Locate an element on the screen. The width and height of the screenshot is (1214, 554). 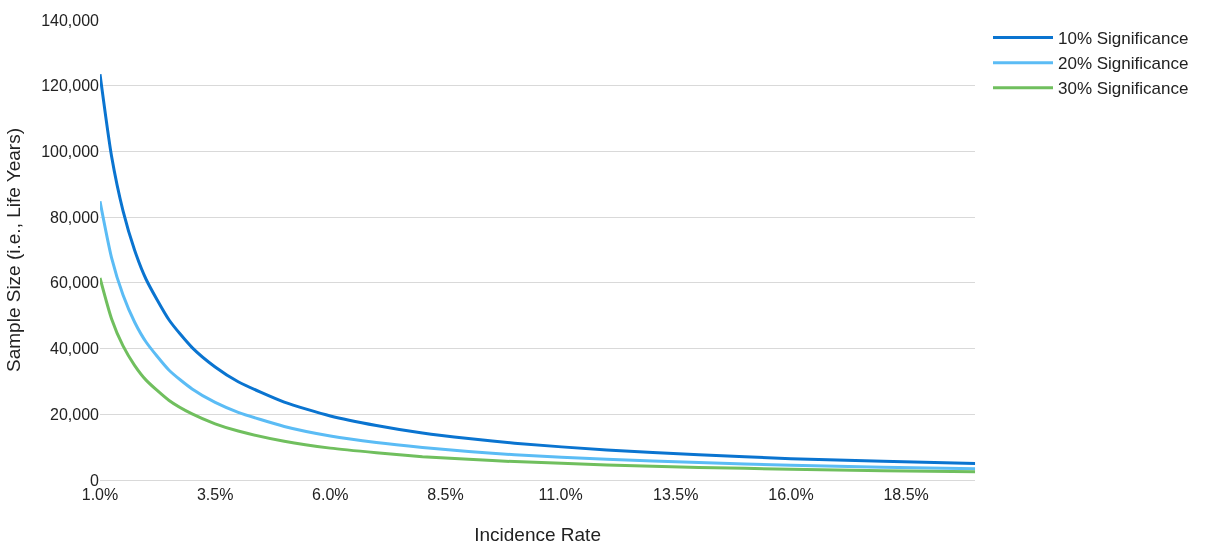
y-tick-label: 80,000 is located at coordinates (75, 217).